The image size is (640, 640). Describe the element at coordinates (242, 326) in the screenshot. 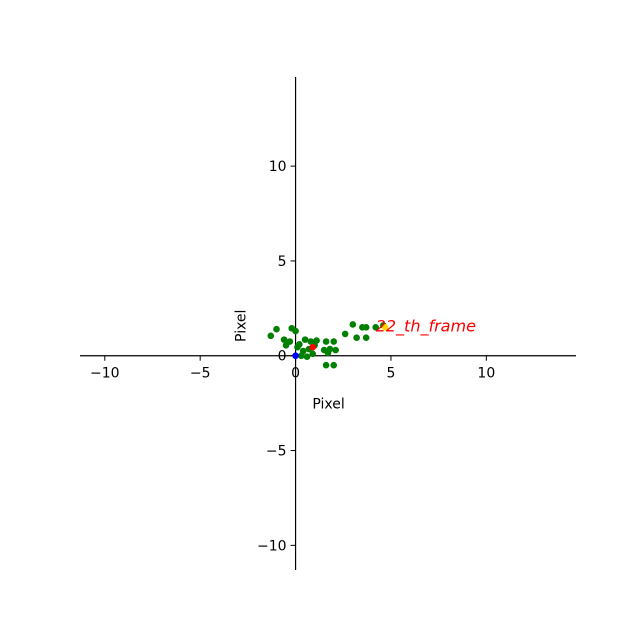

I see `y-axis-label: Pixel` at that location.